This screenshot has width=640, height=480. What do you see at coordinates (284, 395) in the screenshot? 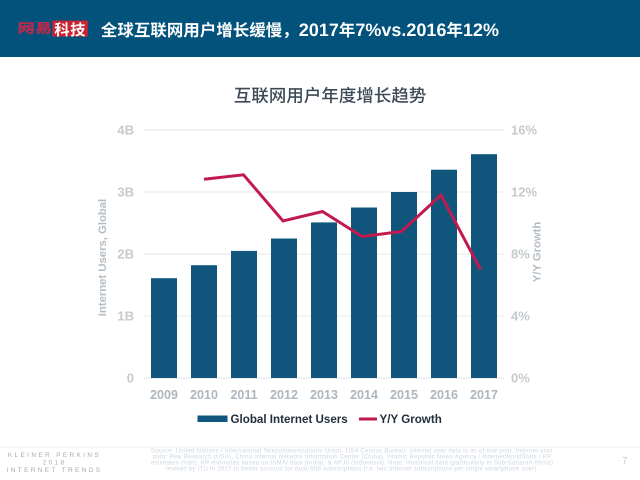
I see `svg-text: 2012` at bounding box center [284, 395].